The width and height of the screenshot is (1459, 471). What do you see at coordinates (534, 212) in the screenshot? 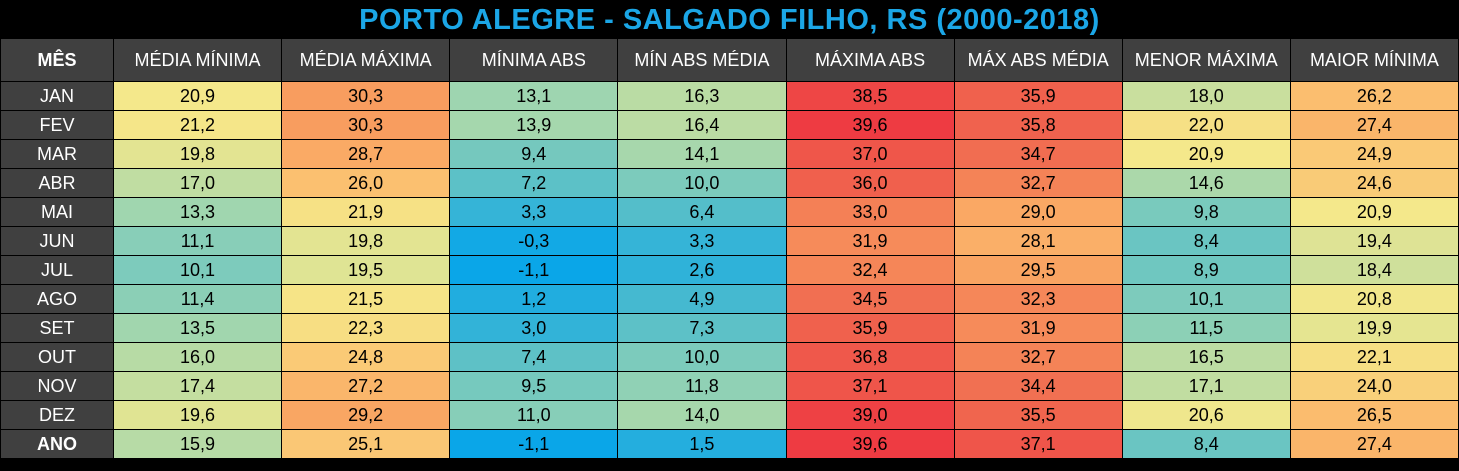
I see `value-cell: 3,3` at bounding box center [534, 212].